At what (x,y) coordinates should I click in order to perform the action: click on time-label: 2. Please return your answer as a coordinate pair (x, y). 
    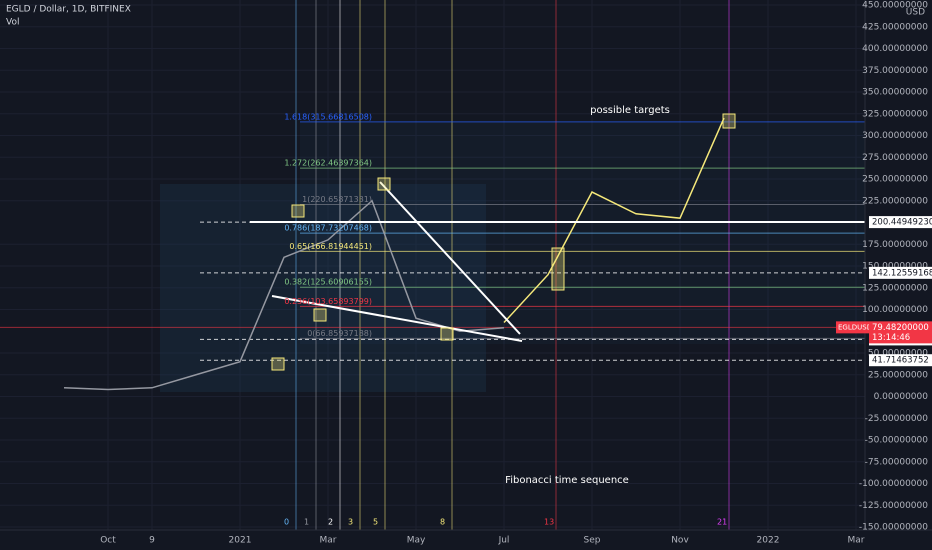
    Looking at the image, I should click on (330, 522).